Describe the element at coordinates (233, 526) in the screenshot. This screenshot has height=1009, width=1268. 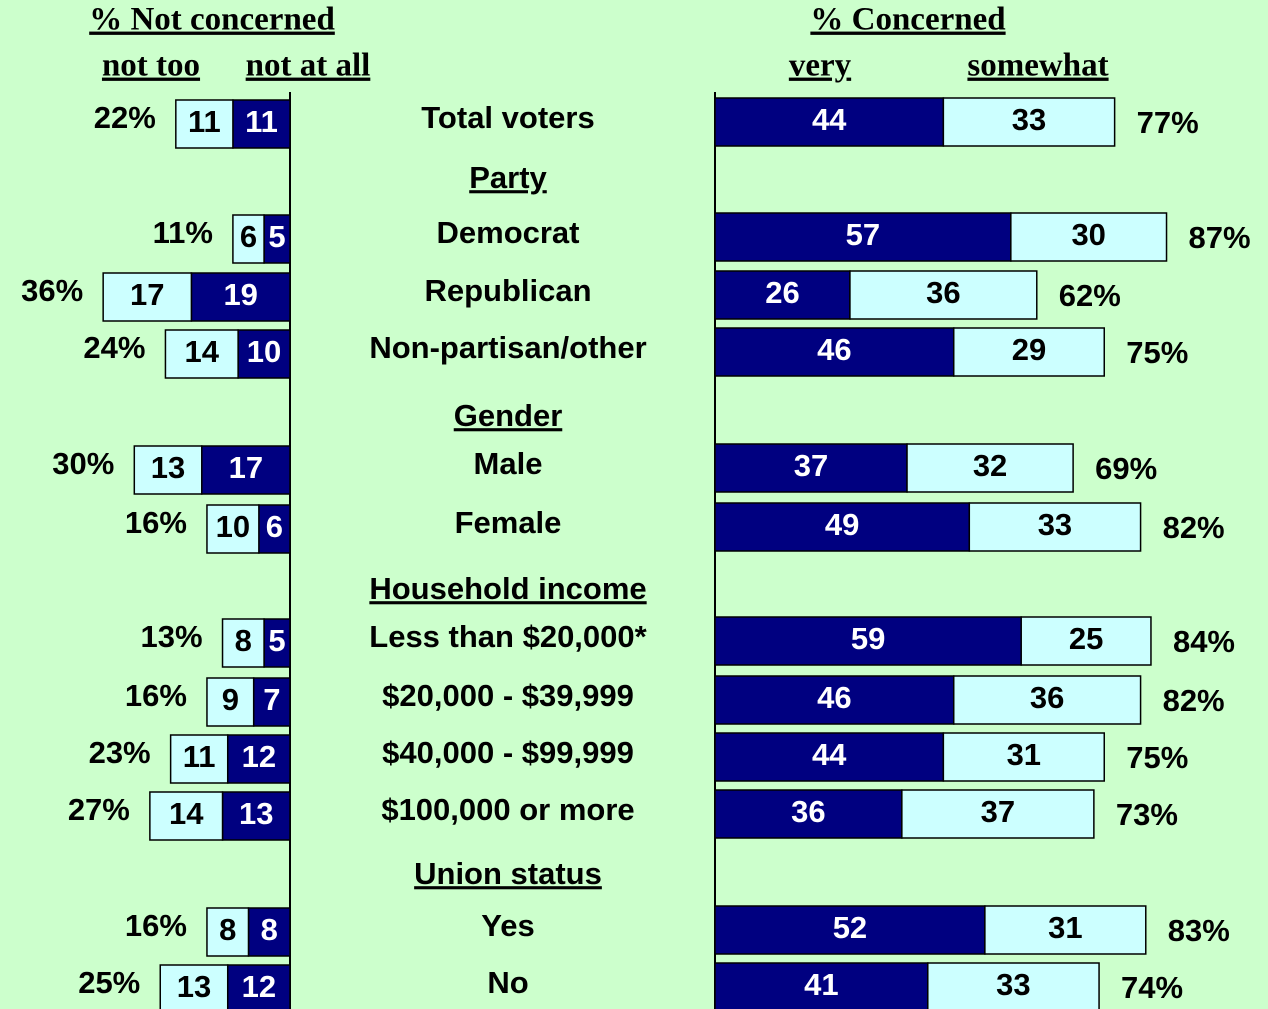
I see `value-label: 10` at that location.